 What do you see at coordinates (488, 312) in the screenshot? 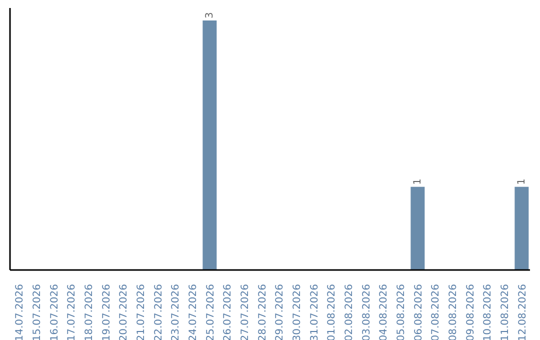
I see `x-tick-label: 10.08.2026` at bounding box center [488, 312].